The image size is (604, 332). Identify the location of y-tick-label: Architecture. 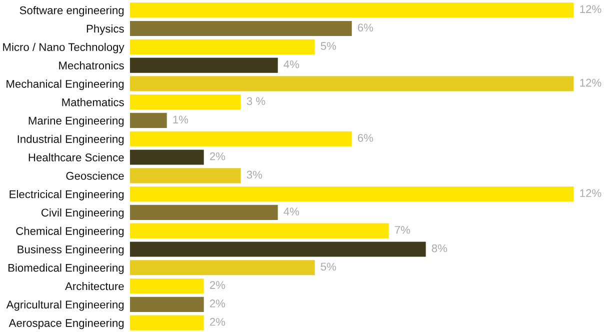
(94, 286).